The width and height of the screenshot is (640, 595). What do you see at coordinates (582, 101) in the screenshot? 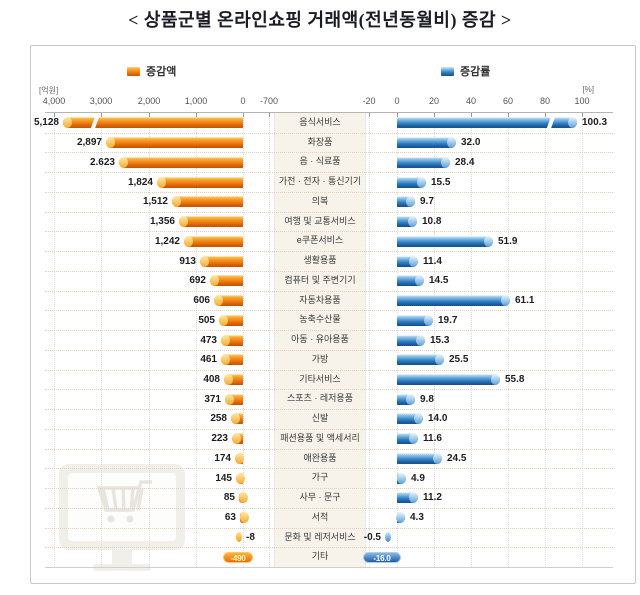
I see `axis-tick-label: 100` at bounding box center [582, 101].